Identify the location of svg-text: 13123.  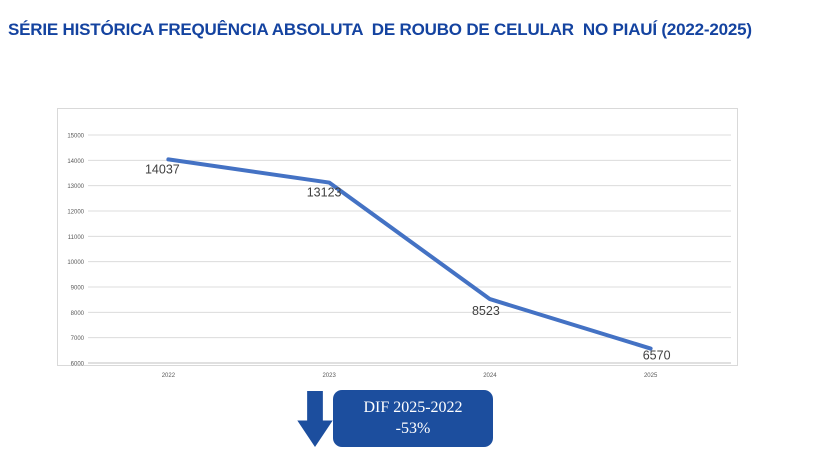
(324, 193).